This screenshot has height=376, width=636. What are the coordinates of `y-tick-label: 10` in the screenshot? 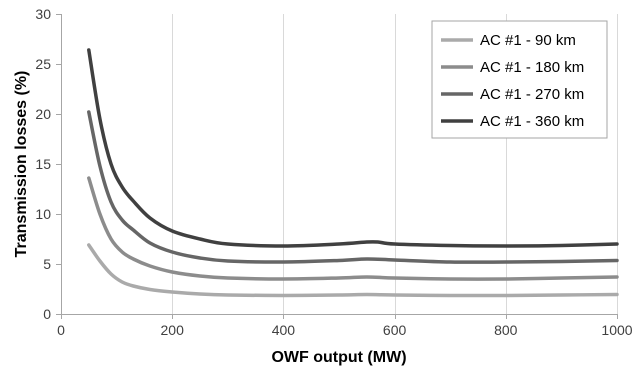 It's located at (43, 214).